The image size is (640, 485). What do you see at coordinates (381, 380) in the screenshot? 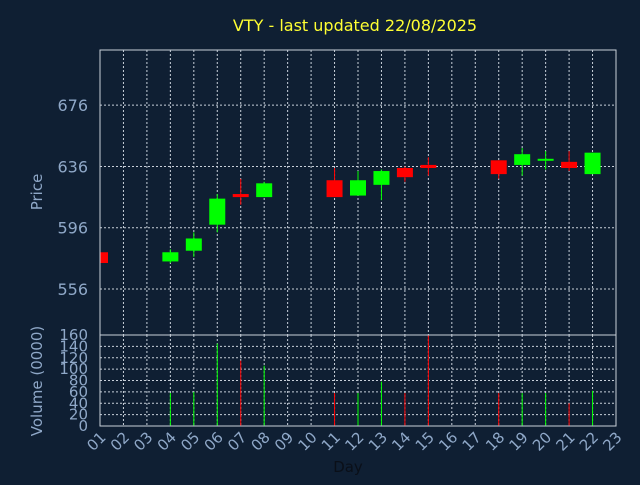
I see `volume-layer` at bounding box center [381, 380].